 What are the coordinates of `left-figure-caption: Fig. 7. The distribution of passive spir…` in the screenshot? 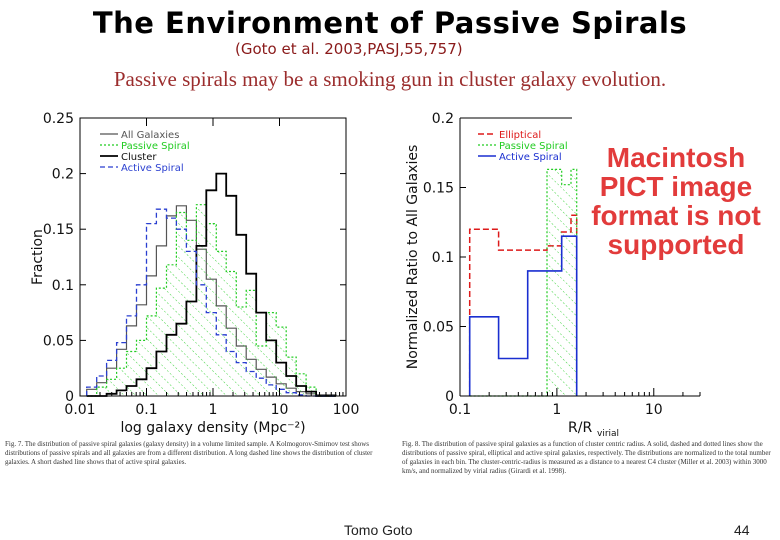 It's located at (189, 453).